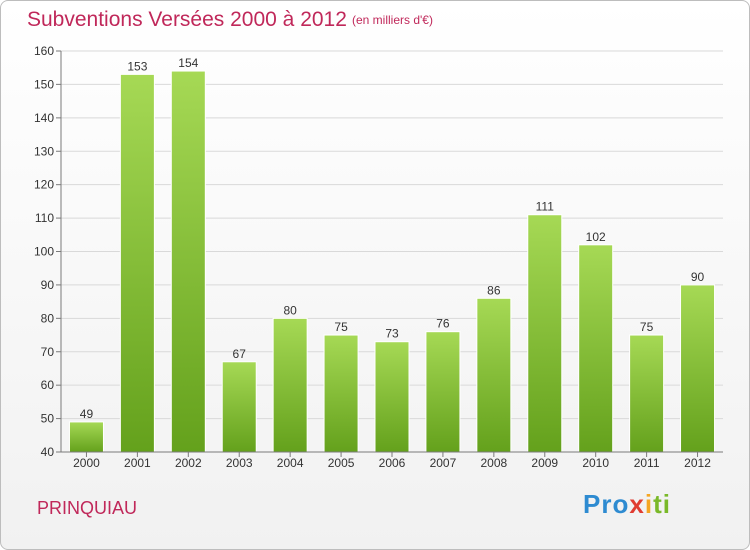 Image resolution: width=750 pixels, height=550 pixels. Describe the element at coordinates (443, 324) in the screenshot. I see `data-label-2007: 76` at that location.